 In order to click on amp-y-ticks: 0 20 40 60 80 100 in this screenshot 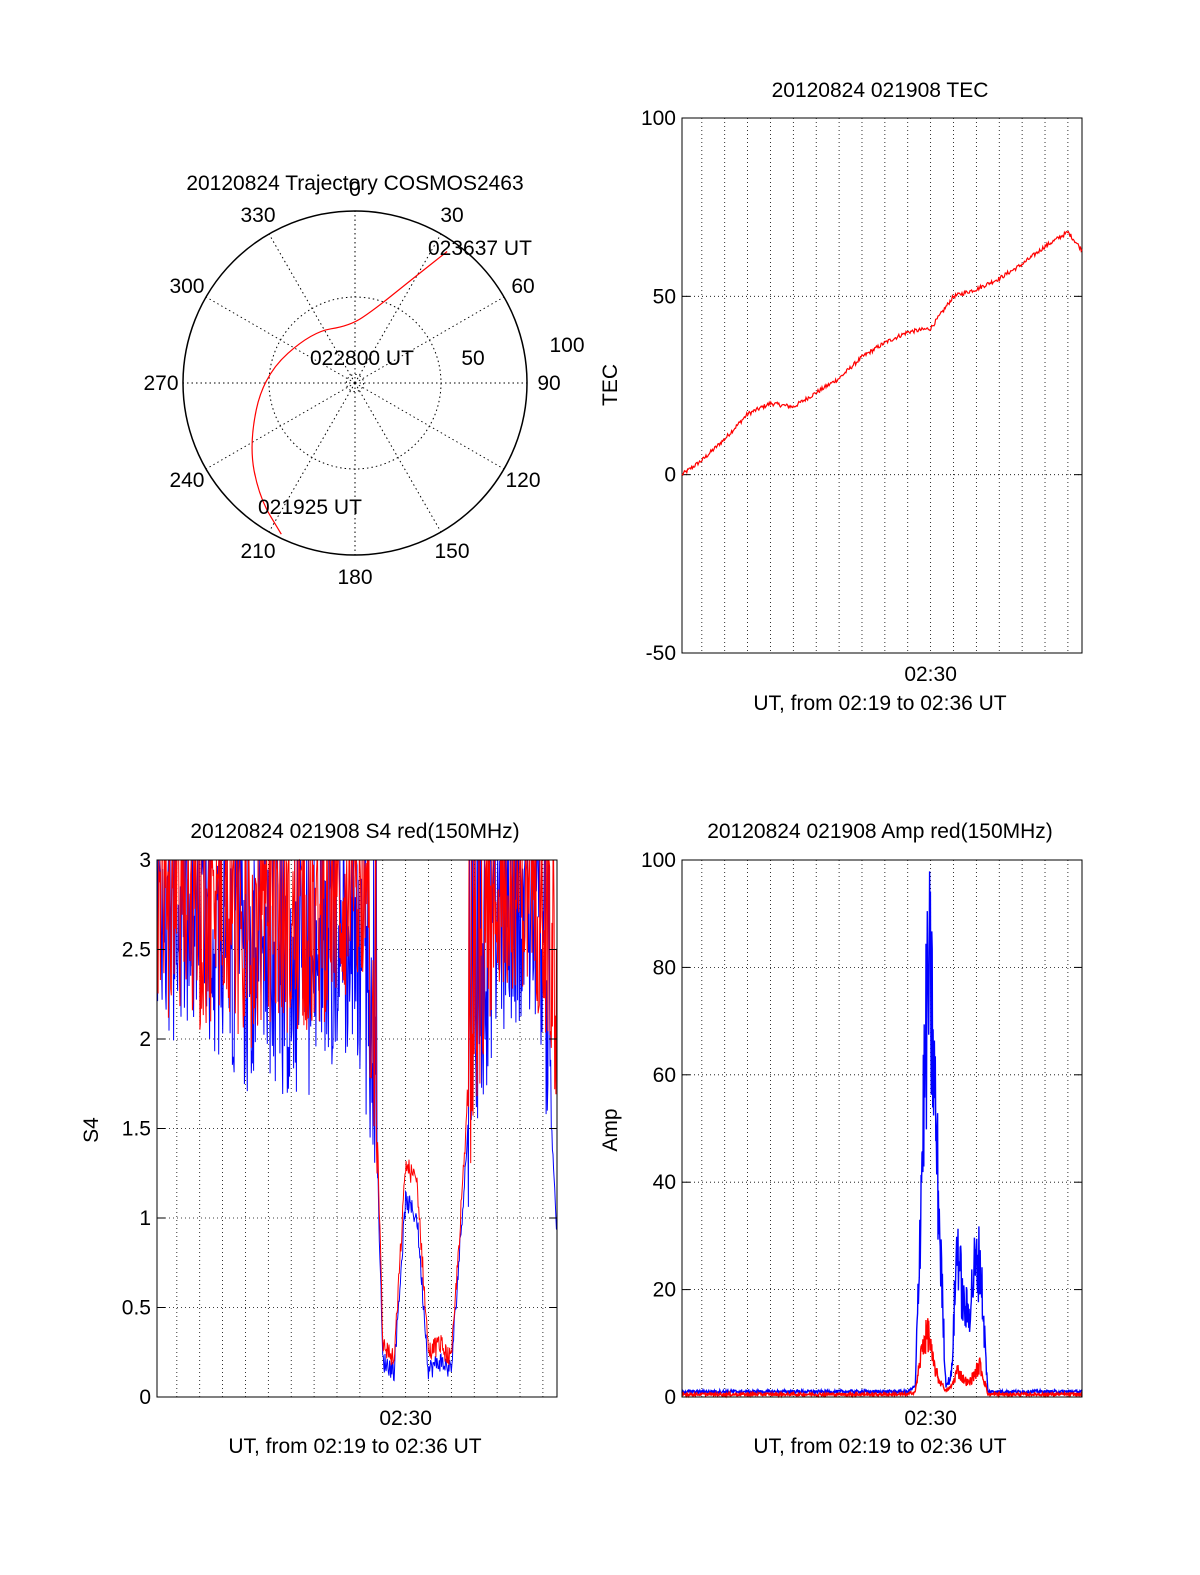, I will do `click(861, 1129)`.